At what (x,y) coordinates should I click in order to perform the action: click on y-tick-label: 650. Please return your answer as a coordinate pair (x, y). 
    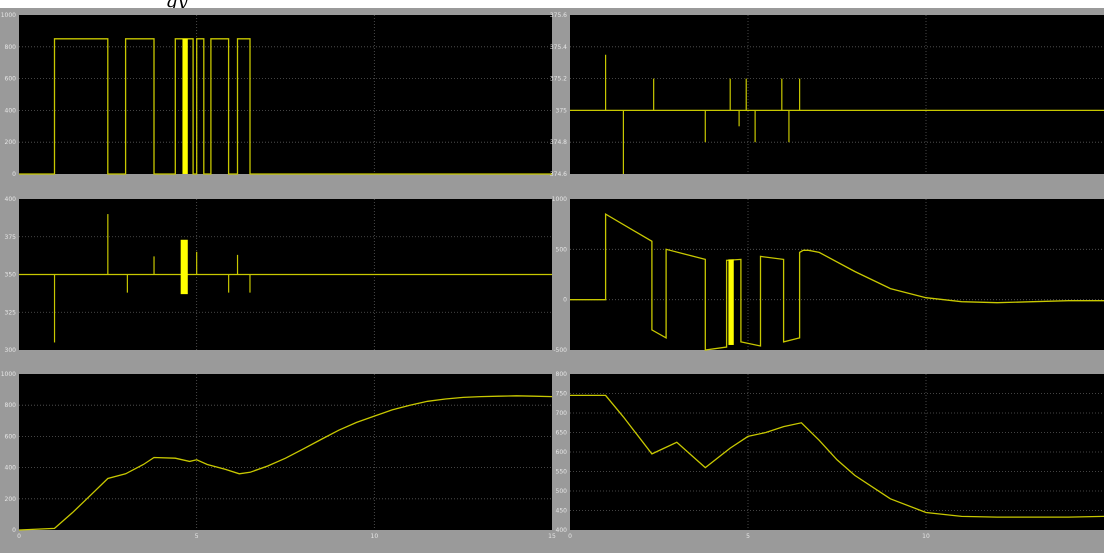
    Looking at the image, I should click on (562, 433).